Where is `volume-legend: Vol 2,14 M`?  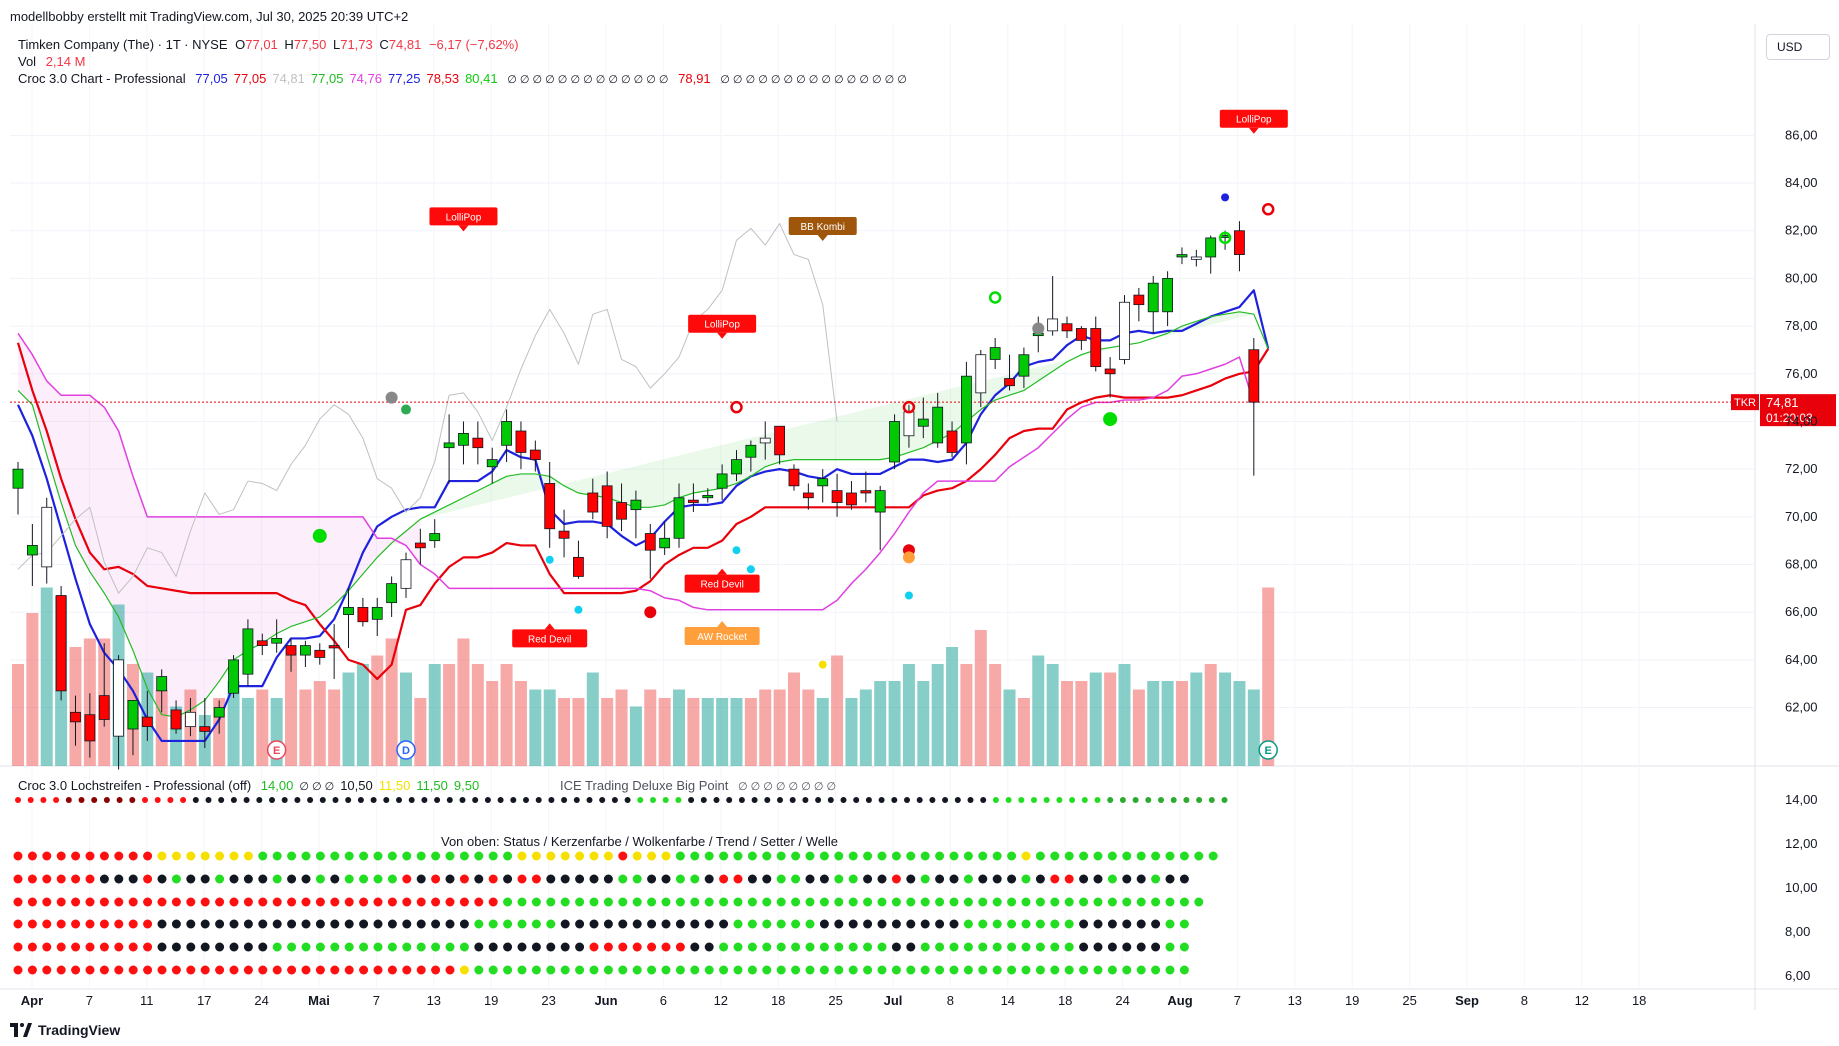 volume-legend: Vol 2,14 M is located at coordinates (51, 62).